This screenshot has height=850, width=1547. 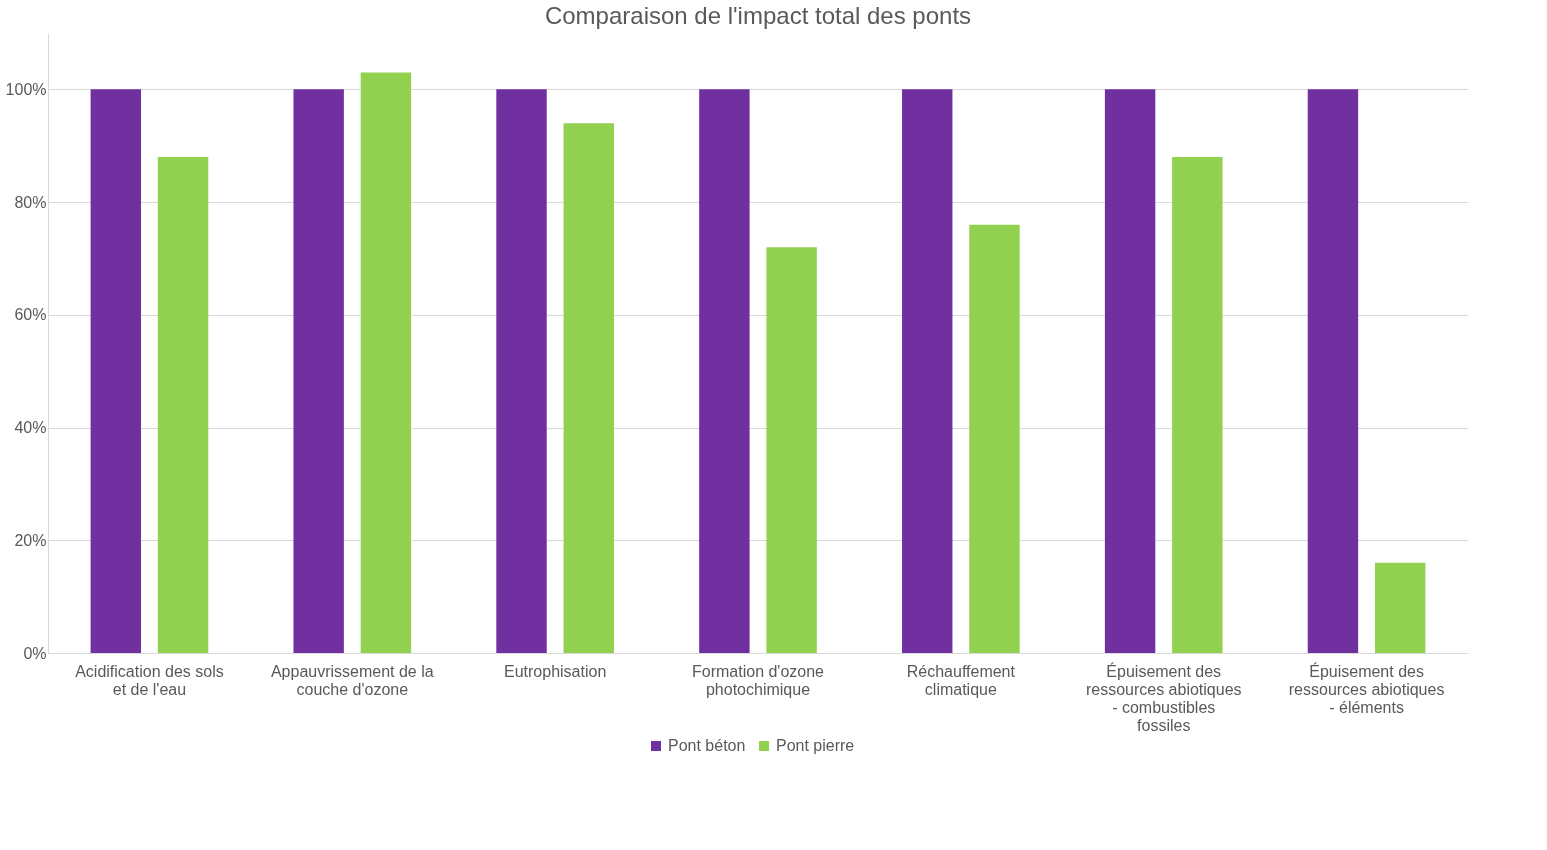 What do you see at coordinates (30, 540) in the screenshot?
I see `y-tick-label: 20%` at bounding box center [30, 540].